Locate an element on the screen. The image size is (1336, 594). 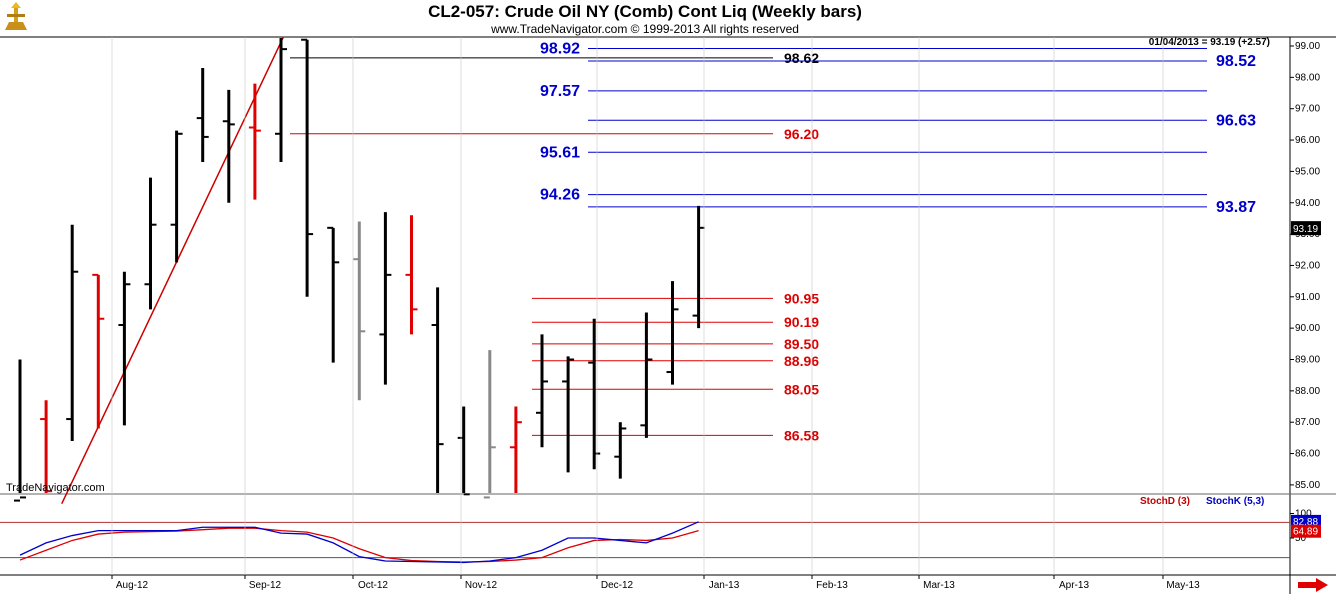
y-tick-label: 86.00 is located at coordinates (1307, 454).